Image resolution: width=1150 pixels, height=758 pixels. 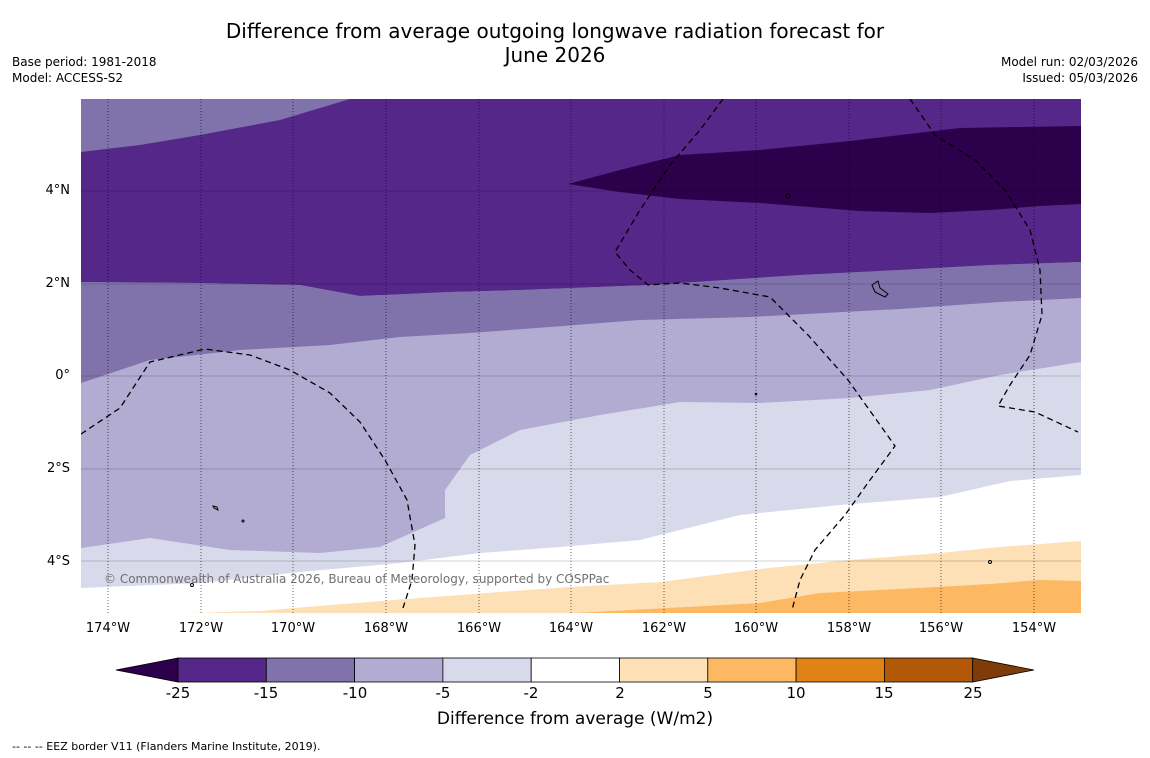 What do you see at coordinates (575, 719) in the screenshot?
I see `colorbar-label: Difference from average (W/m2)` at bounding box center [575, 719].